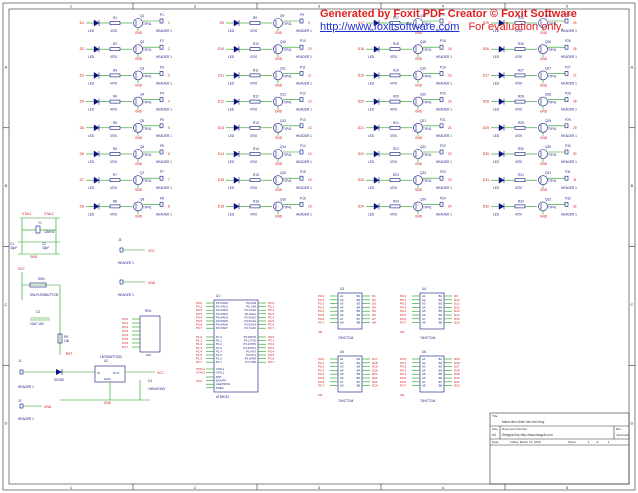 The width and height of the screenshot is (638, 493). Describe the element at coordinates (342, 367) in the screenshot. I see `pin-label: A3` at that location.